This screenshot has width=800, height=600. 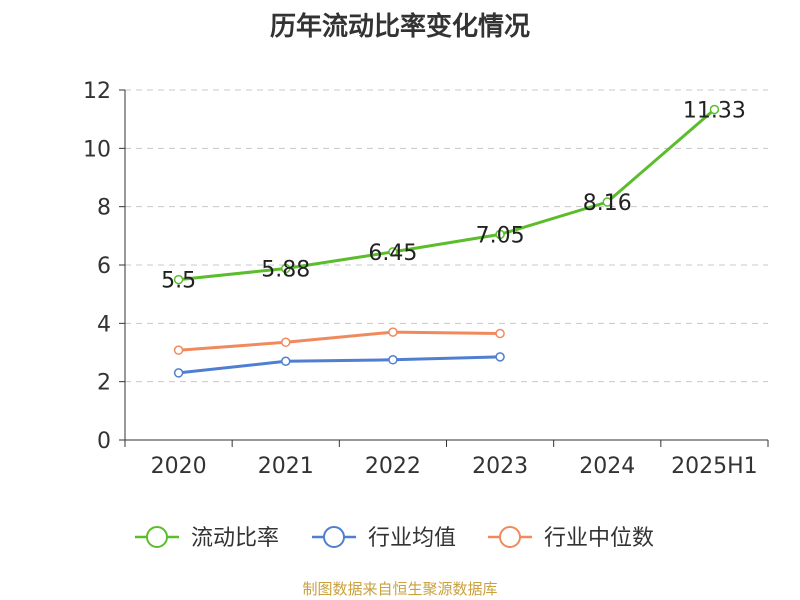 I want to click on data-label-0-5: 11.33, so click(x=714, y=111).